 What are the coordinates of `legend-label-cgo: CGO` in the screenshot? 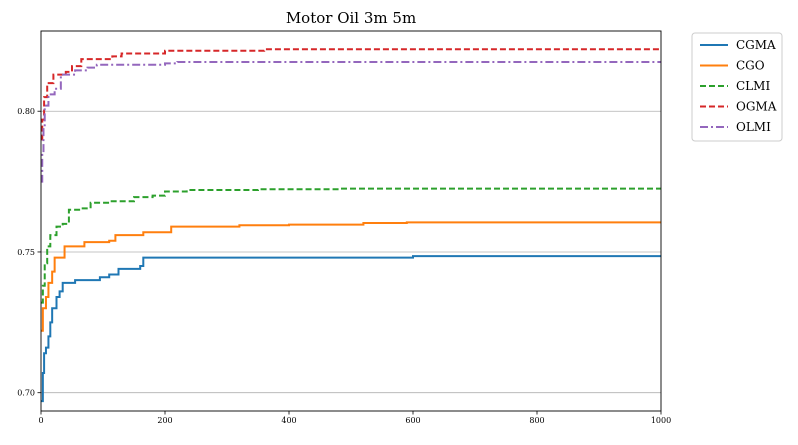 It's located at (750, 66).